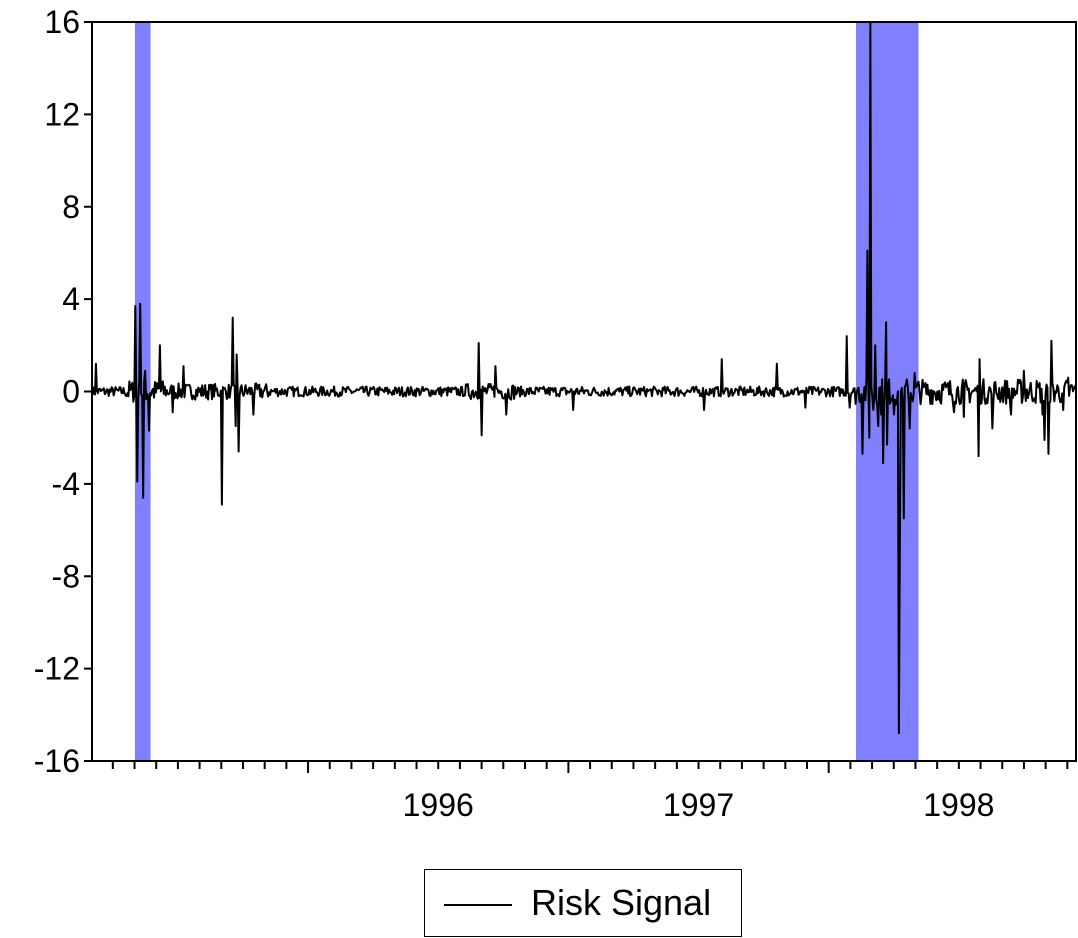 The height and width of the screenshot is (938, 1078). What do you see at coordinates (66, 576) in the screenshot?
I see `y-tick-label: -8` at bounding box center [66, 576].